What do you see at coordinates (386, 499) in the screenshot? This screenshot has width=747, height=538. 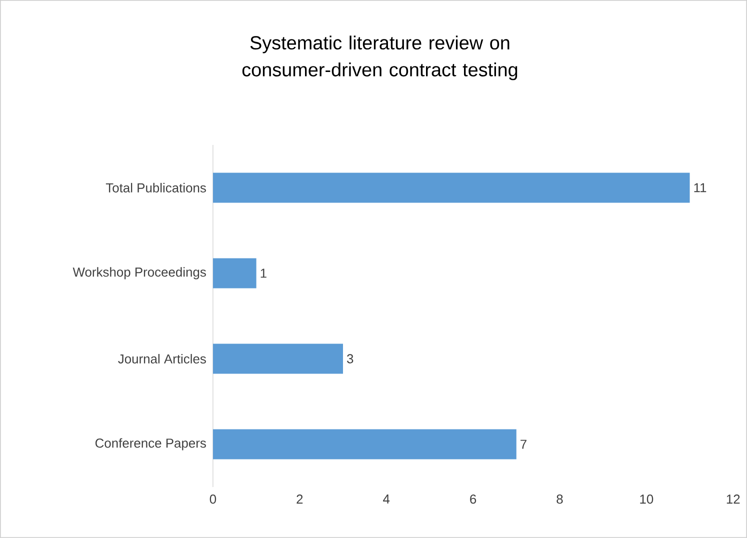 I see `x-tick-label: 4` at bounding box center [386, 499].